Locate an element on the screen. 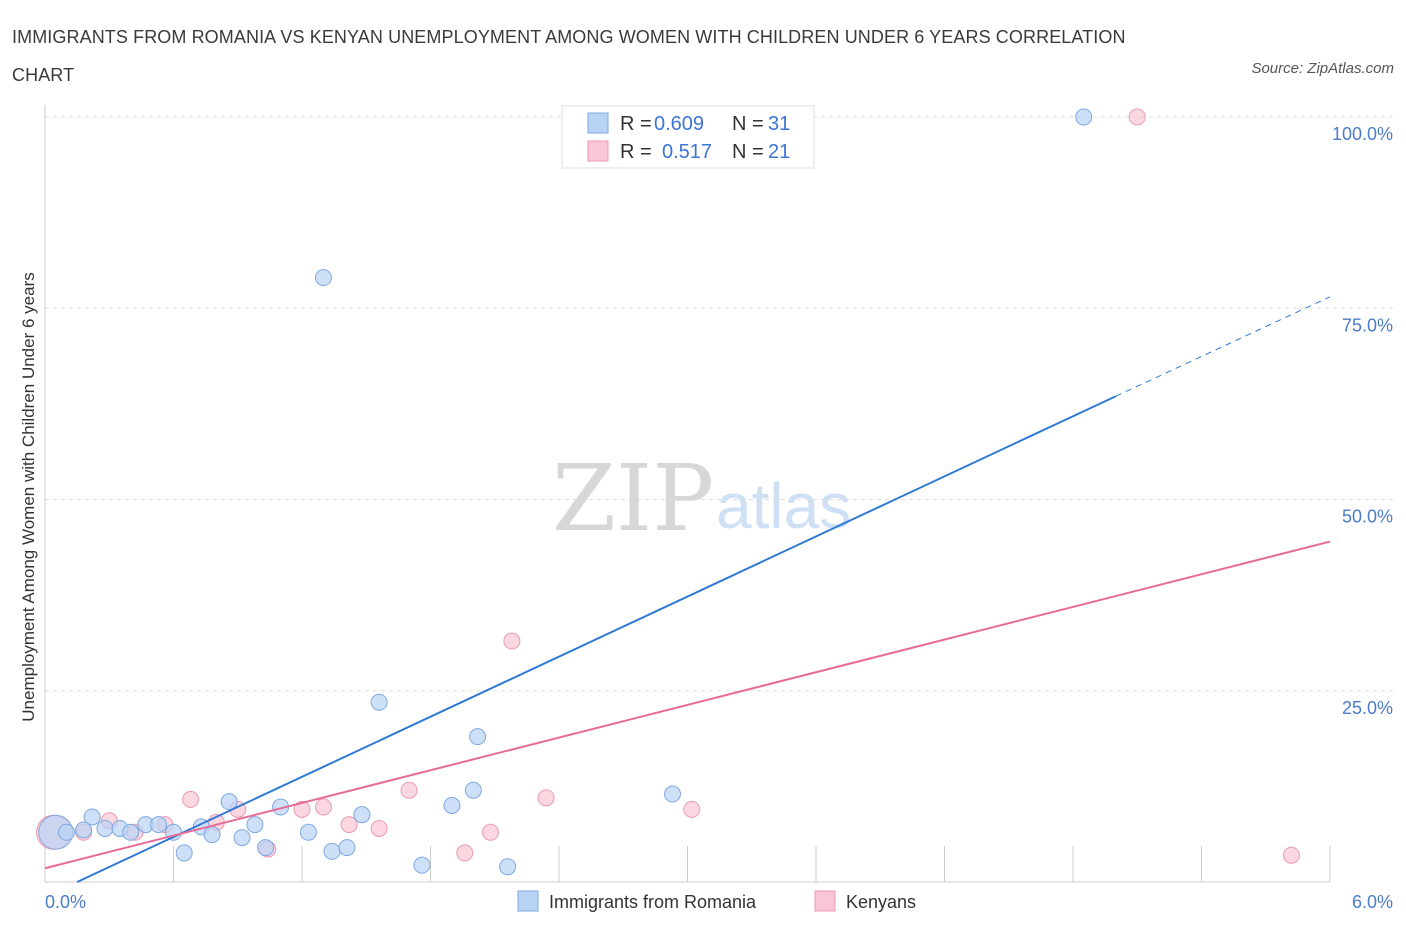 The height and width of the screenshot is (930, 1406). x-tick-label-max: 6.0% is located at coordinates (1372, 902).